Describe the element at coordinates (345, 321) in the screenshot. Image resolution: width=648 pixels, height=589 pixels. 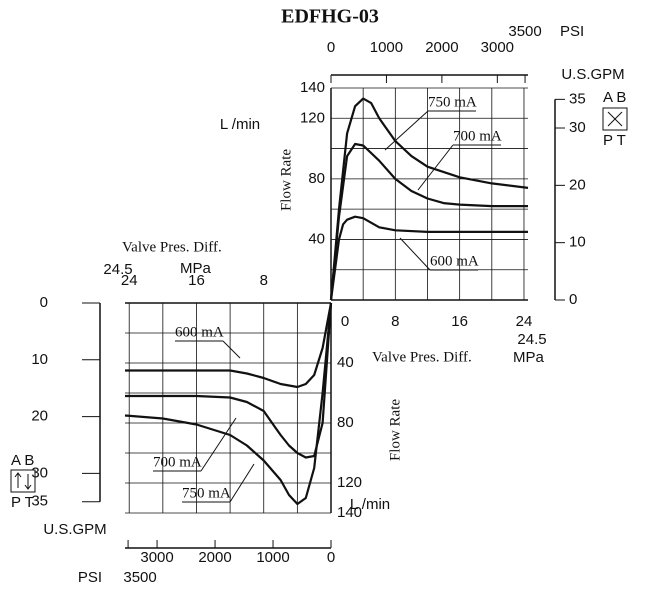
I see `x-tick-label: 0` at that location.